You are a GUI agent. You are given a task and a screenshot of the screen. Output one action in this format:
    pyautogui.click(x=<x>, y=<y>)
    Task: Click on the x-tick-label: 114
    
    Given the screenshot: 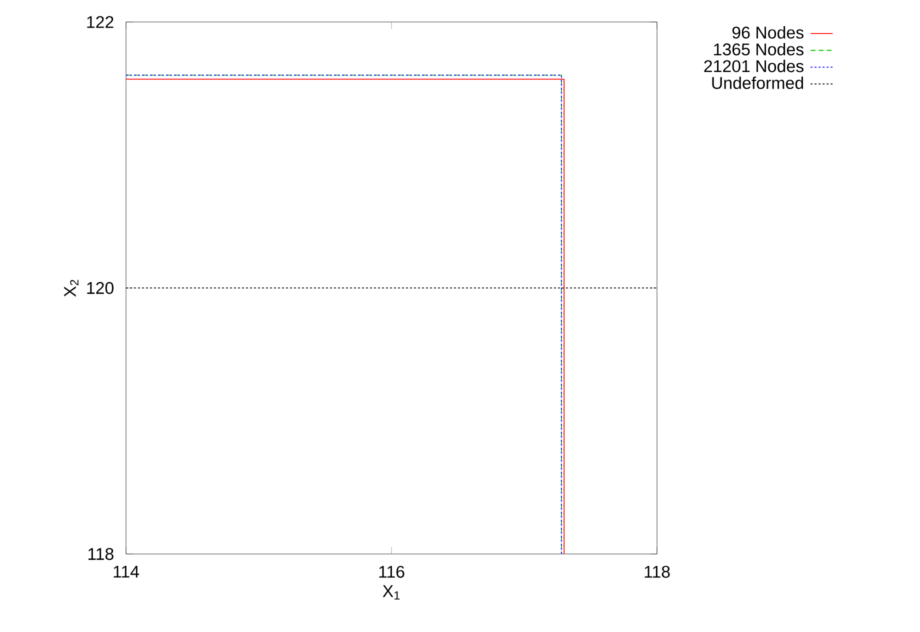 What is the action you would take?
    pyautogui.click(x=127, y=572)
    